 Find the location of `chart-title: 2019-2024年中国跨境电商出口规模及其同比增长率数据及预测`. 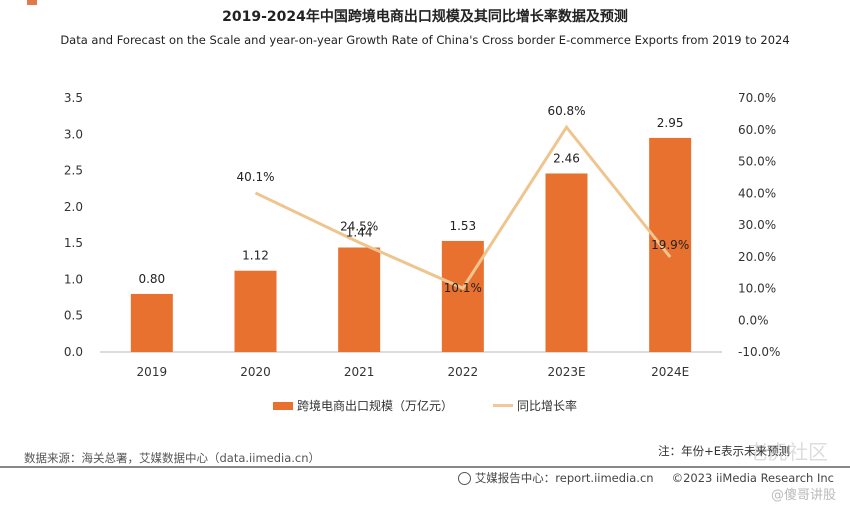

chart-title: 2019-2024年中国跨境电商出口规模及其同比增长率数据及预测 is located at coordinates (425, 17).